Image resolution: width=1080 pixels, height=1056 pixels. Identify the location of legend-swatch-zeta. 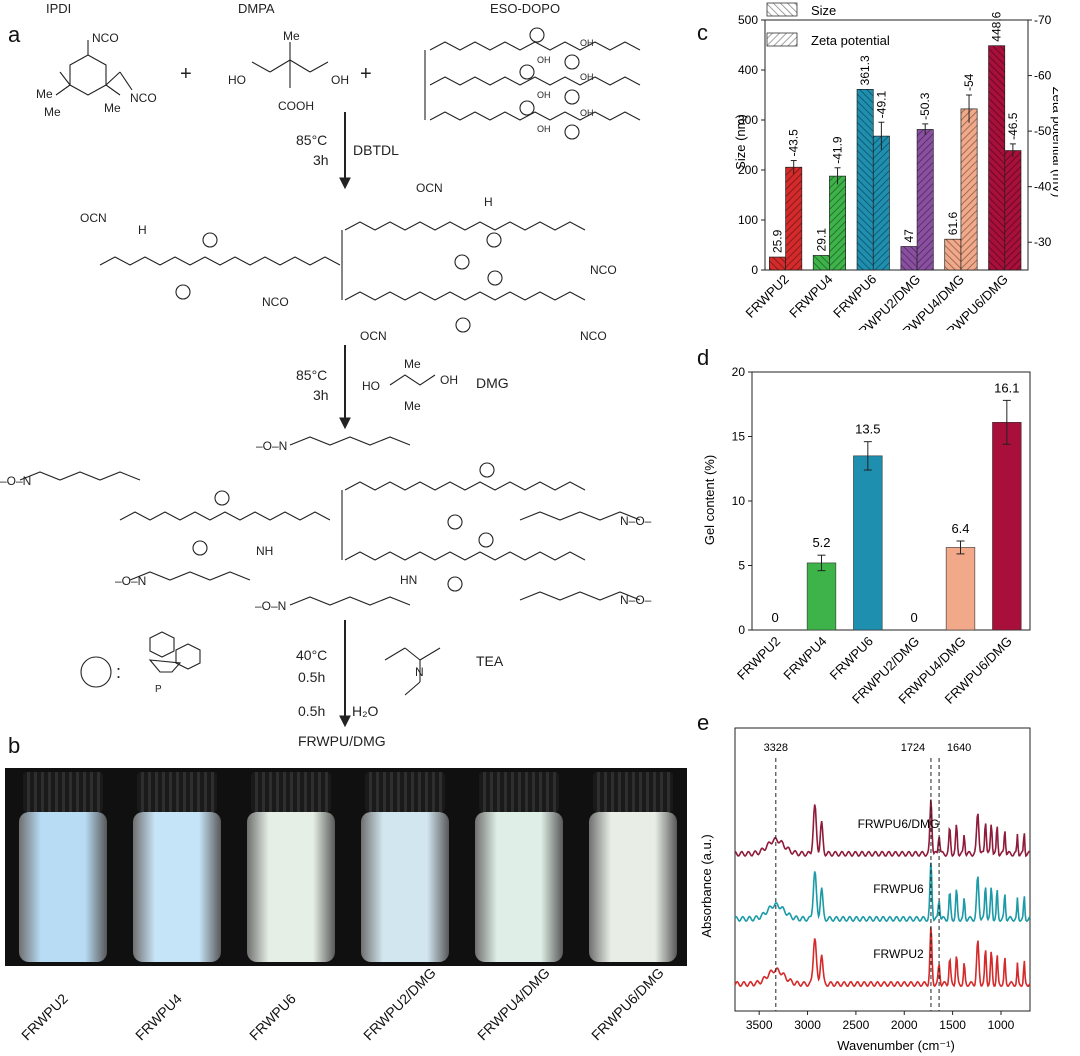
(782, 39).